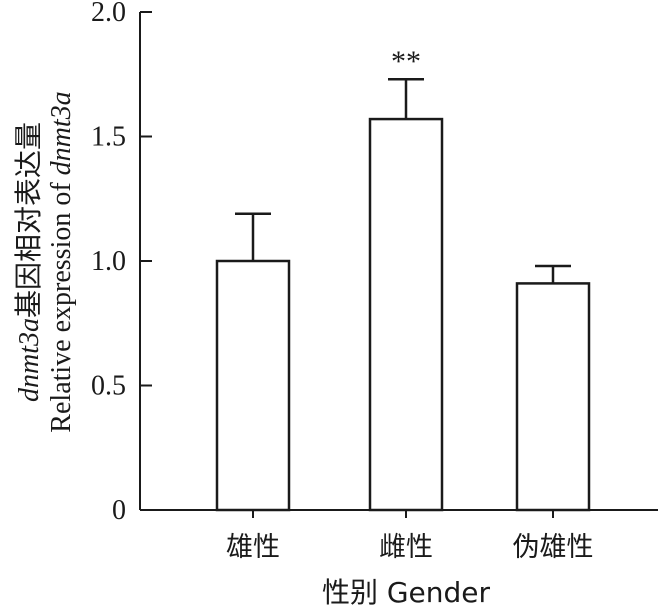 Image resolution: width=671 pixels, height=609 pixels. Describe the element at coordinates (61, 303) in the screenshot. I see `y-axis-title-en: Relative expression of` at that location.